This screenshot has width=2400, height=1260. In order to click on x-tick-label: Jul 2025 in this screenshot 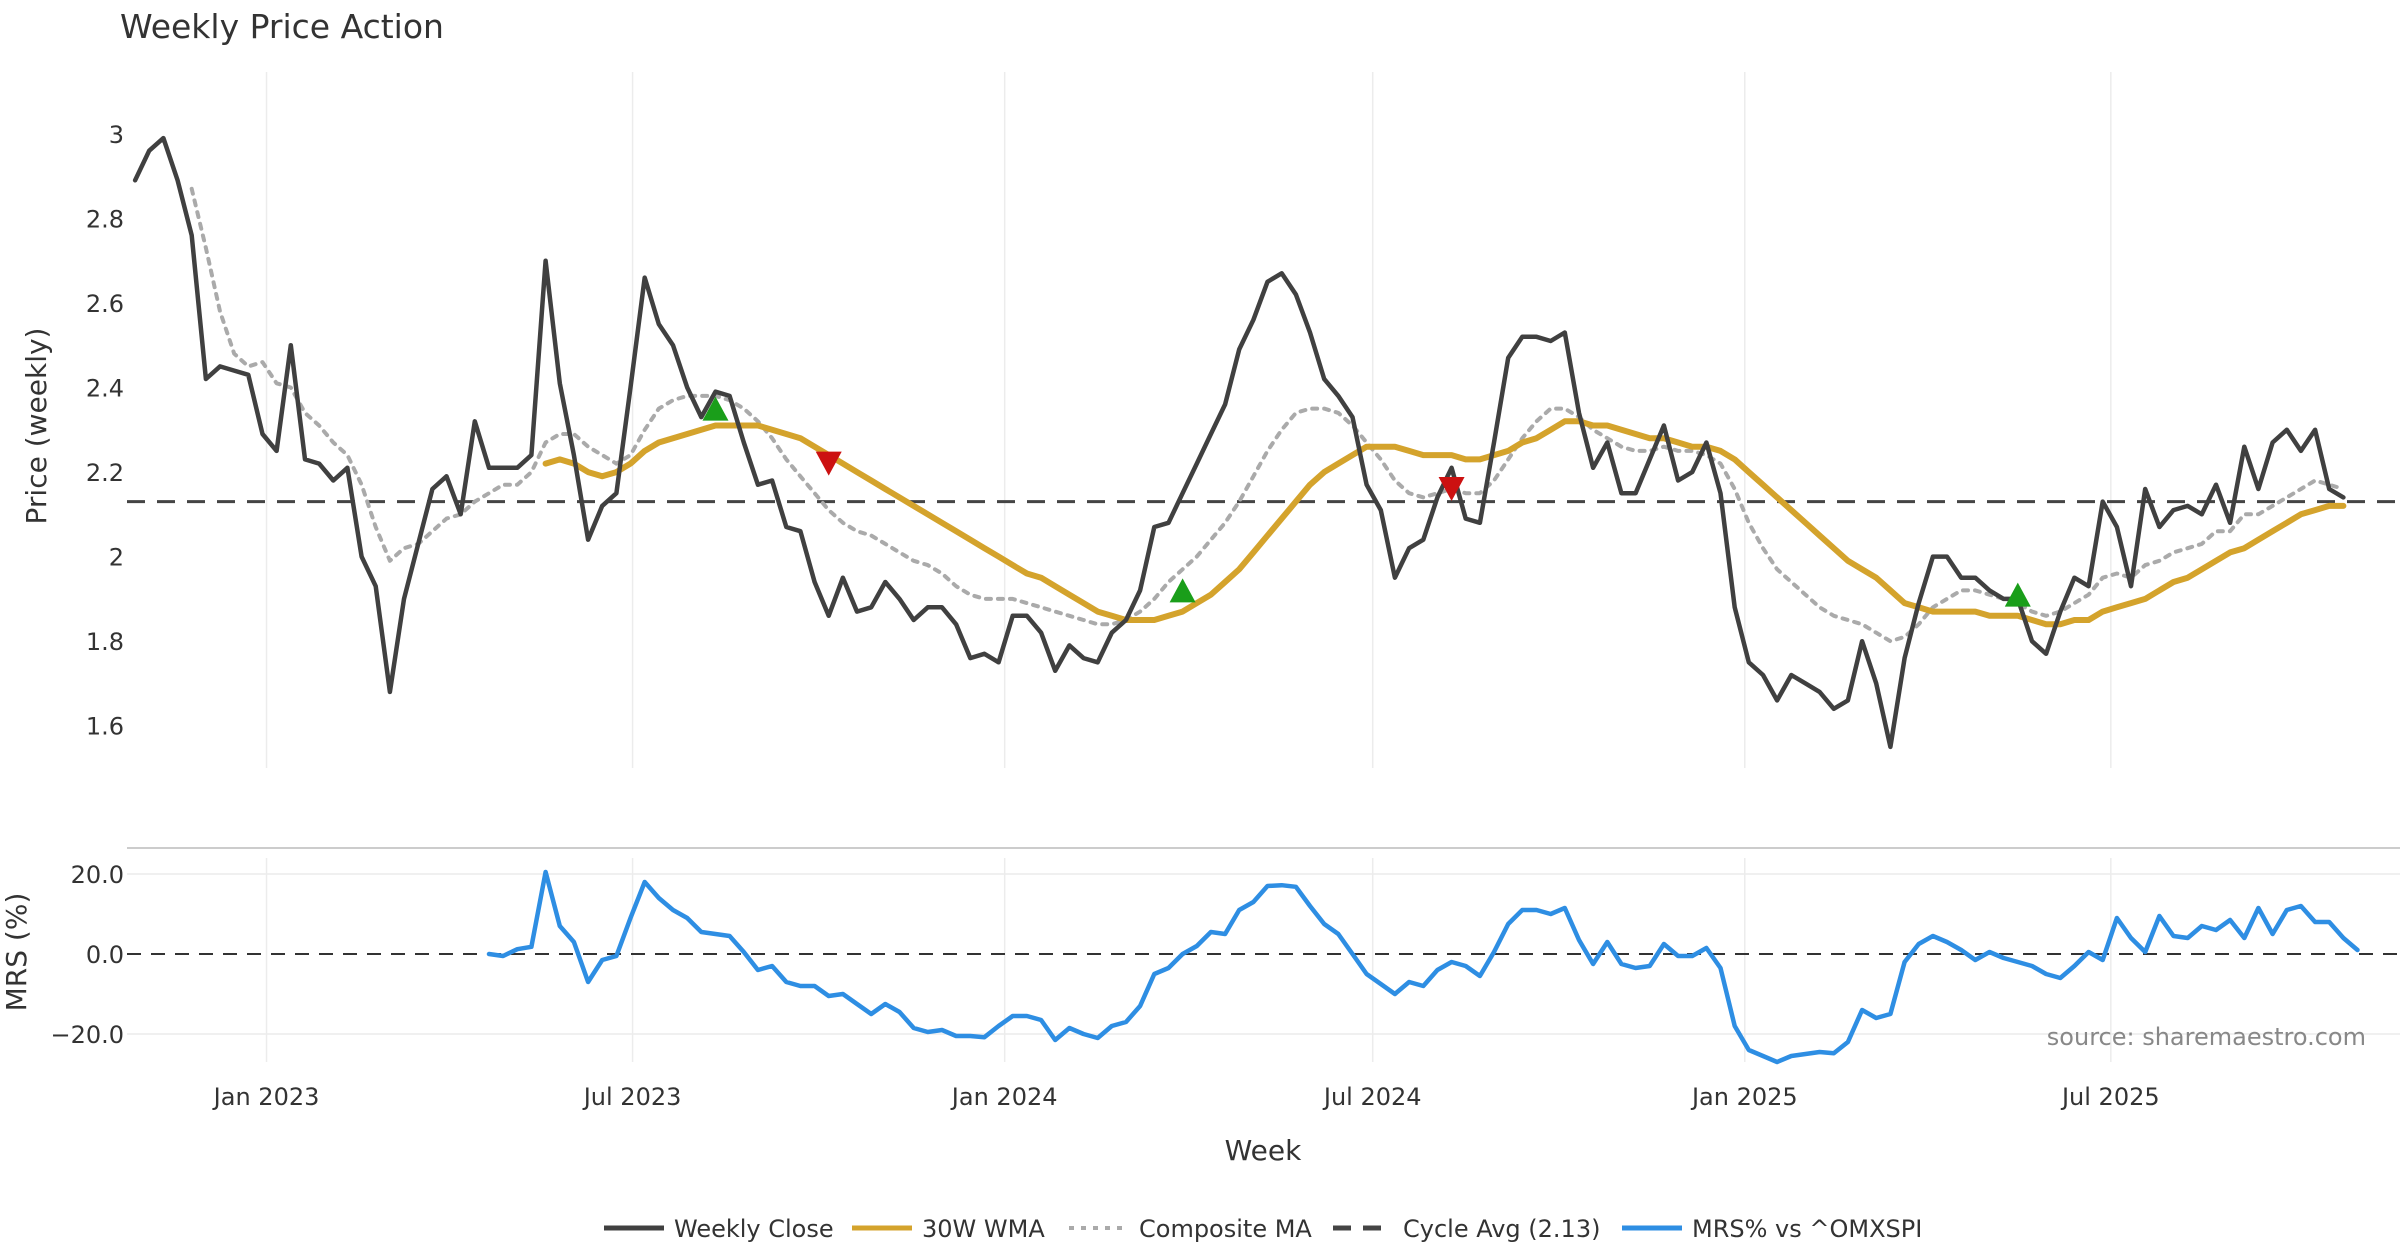, I will do `click(2110, 1097)`.